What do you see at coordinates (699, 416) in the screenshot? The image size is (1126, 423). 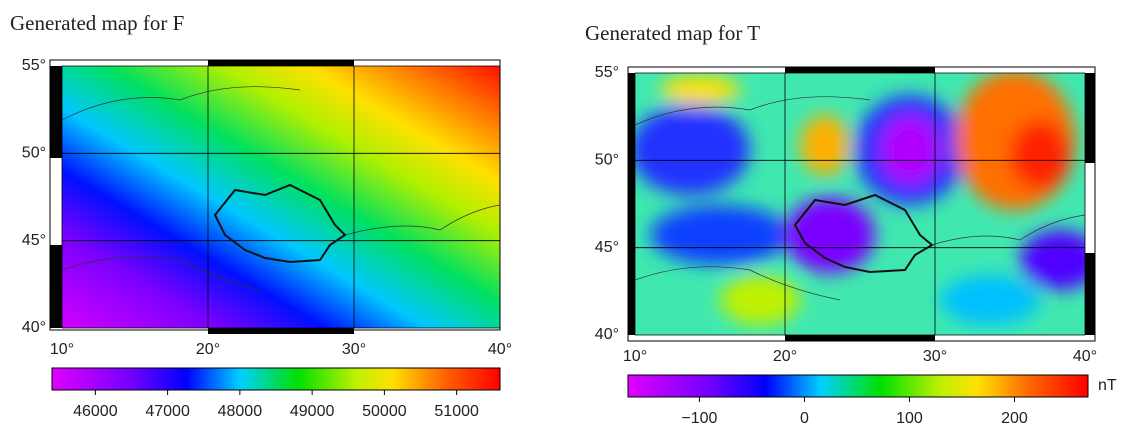 I see `colorbar-tick-label: −100` at bounding box center [699, 416].